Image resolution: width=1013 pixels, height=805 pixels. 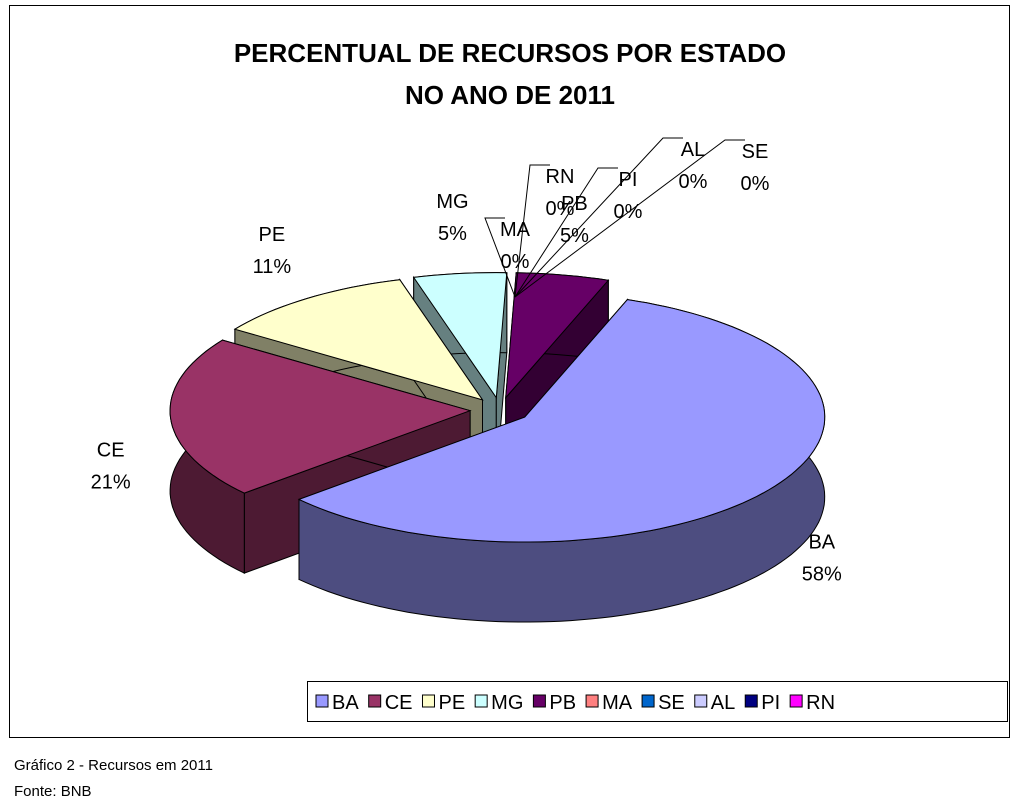 I want to click on data-label: 5%, so click(x=452, y=234).